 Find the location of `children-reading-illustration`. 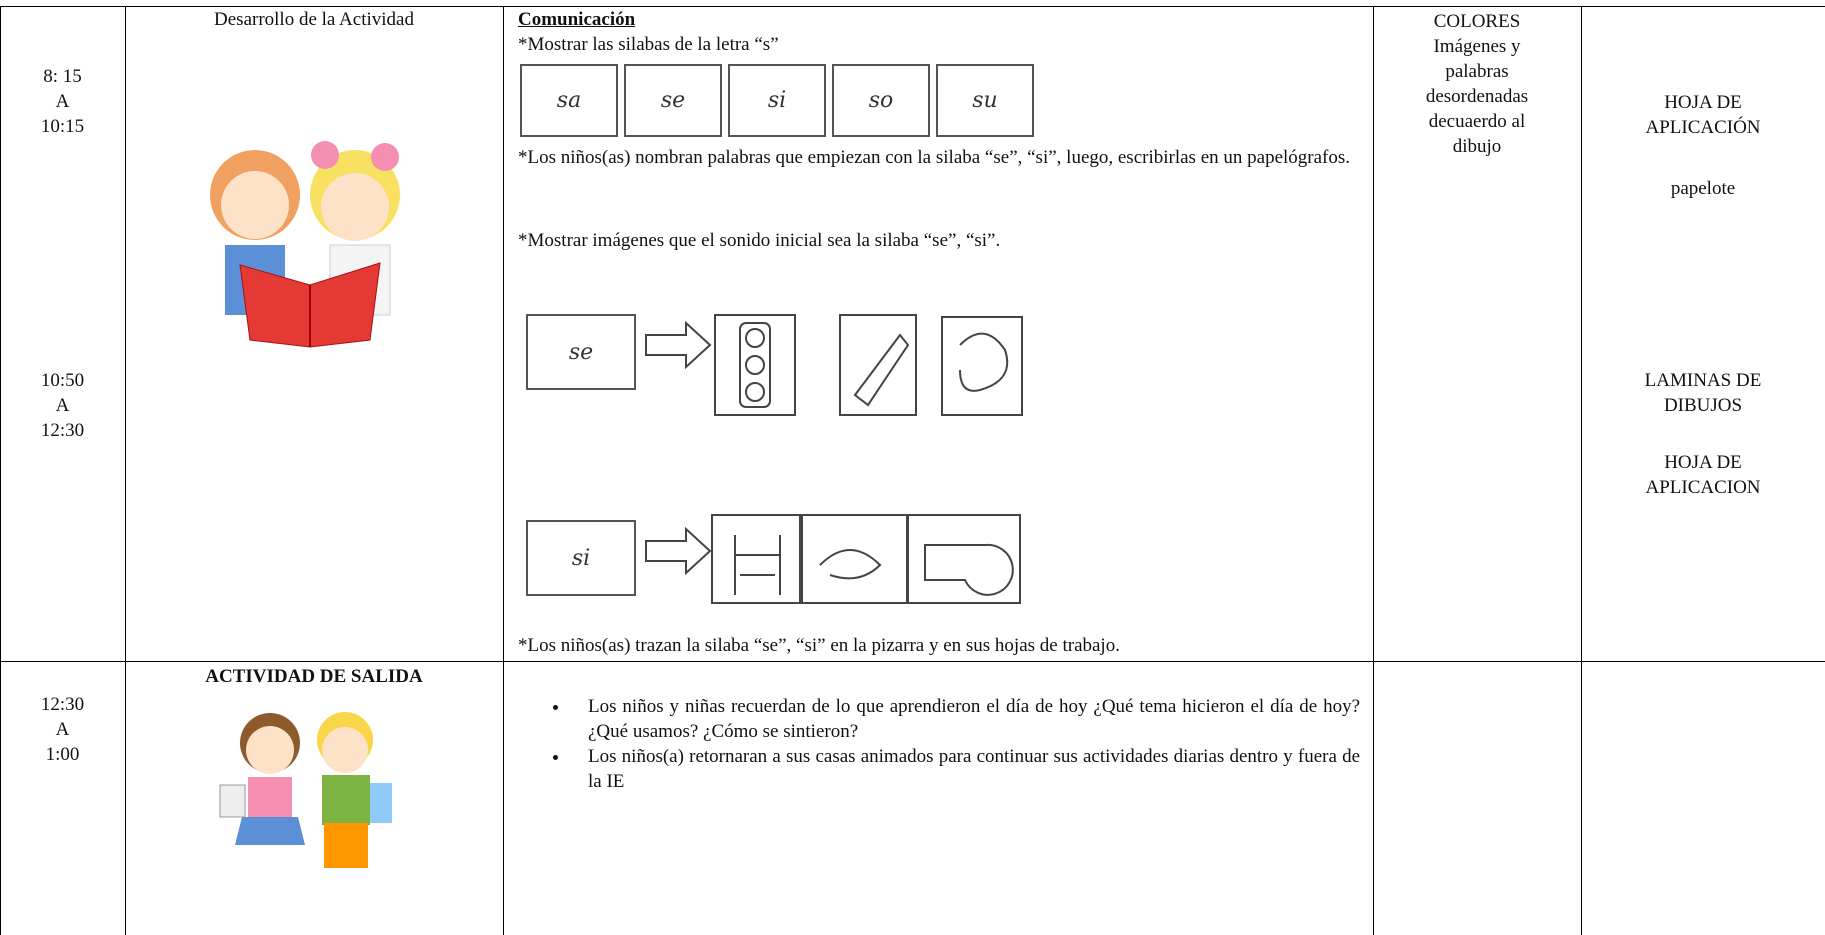

children-reading-illustration is located at coordinates (305, 244).